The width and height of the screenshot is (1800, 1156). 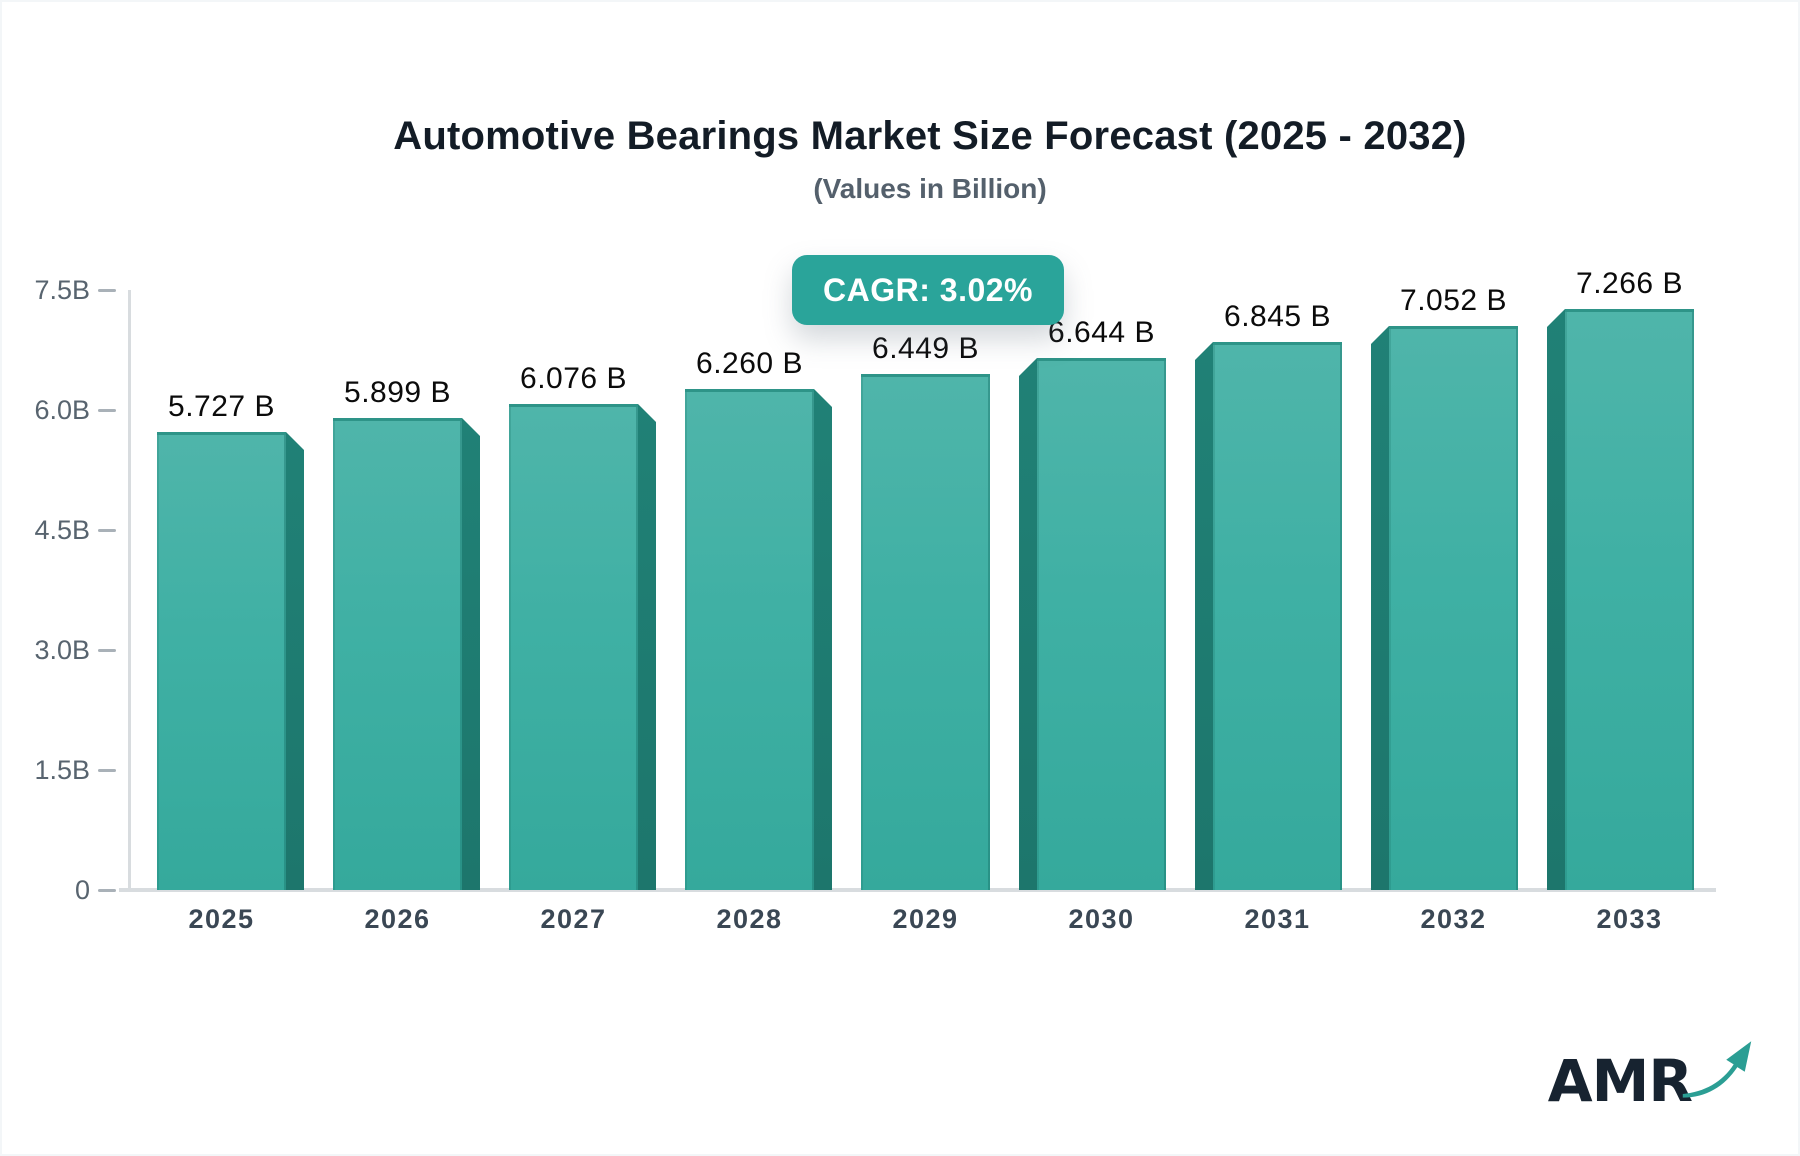 What do you see at coordinates (1453, 300) in the screenshot?
I see `bar-value-label: 7.052 B` at bounding box center [1453, 300].